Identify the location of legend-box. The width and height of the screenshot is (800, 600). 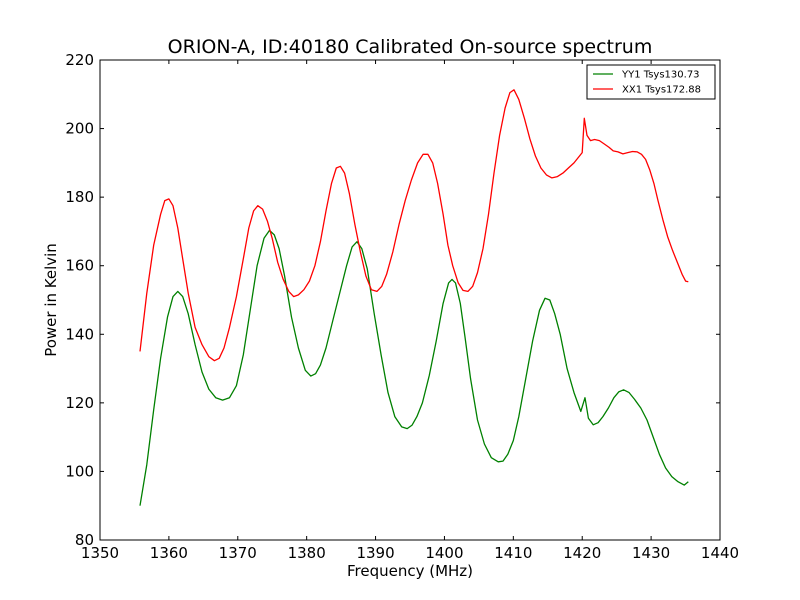
(651, 82).